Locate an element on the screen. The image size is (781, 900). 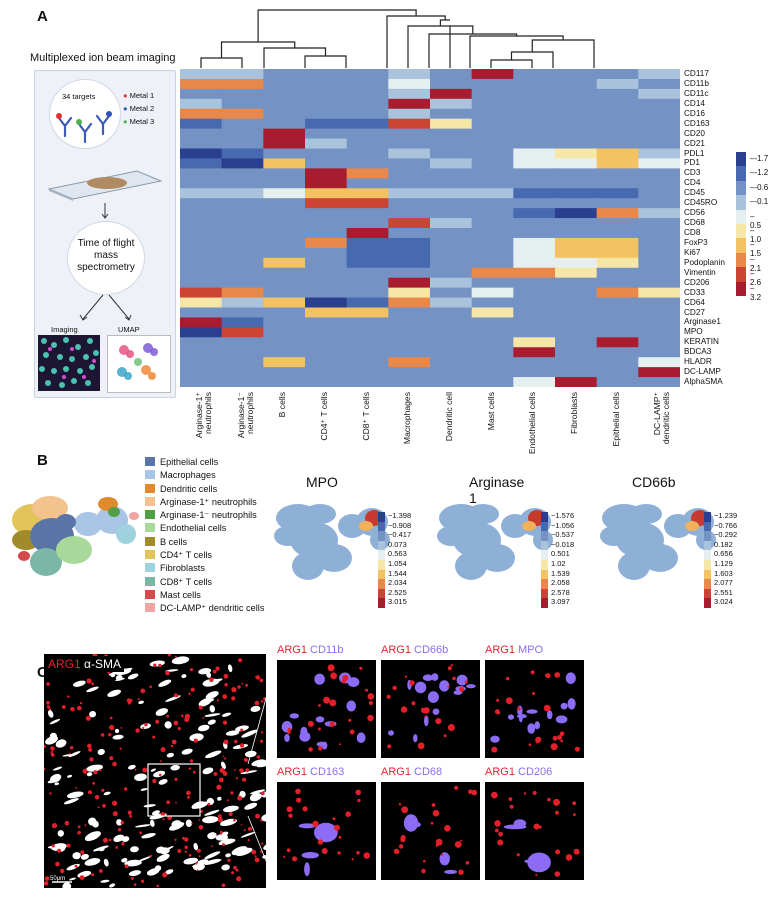
celltype-label: Epithelial cells is located at coordinates (615, 419).